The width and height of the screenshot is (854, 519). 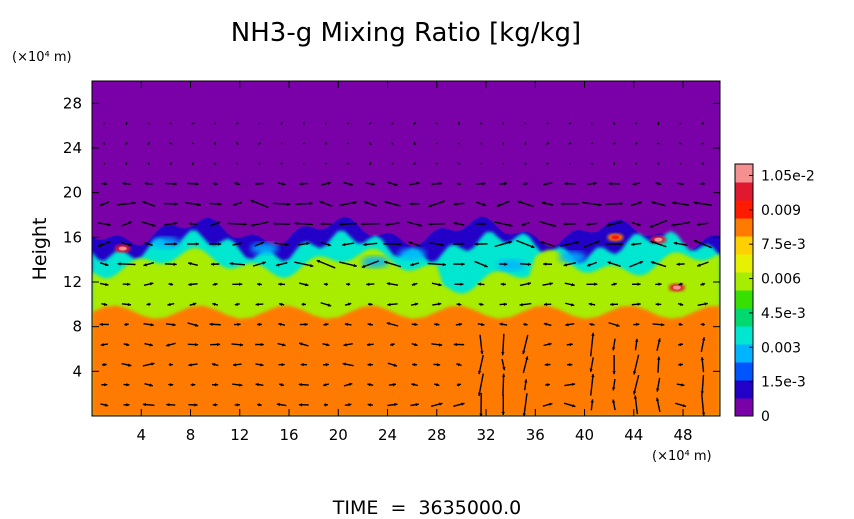 What do you see at coordinates (658, 239) in the screenshot?
I see `field-hotspot-core` at bounding box center [658, 239].